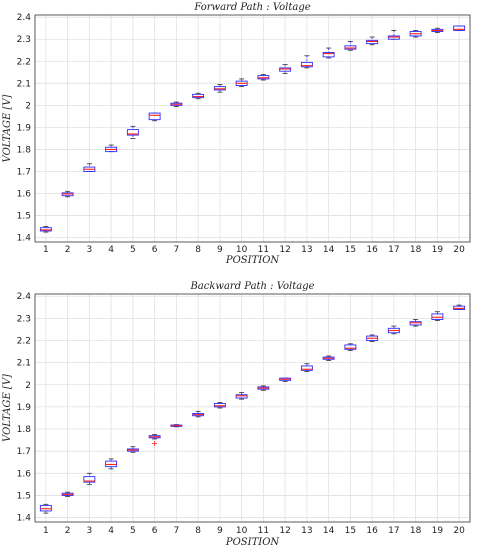 The image size is (478, 550). Describe the element at coordinates (133, 250) in the screenshot. I see `x-tick-label: 5` at that location.